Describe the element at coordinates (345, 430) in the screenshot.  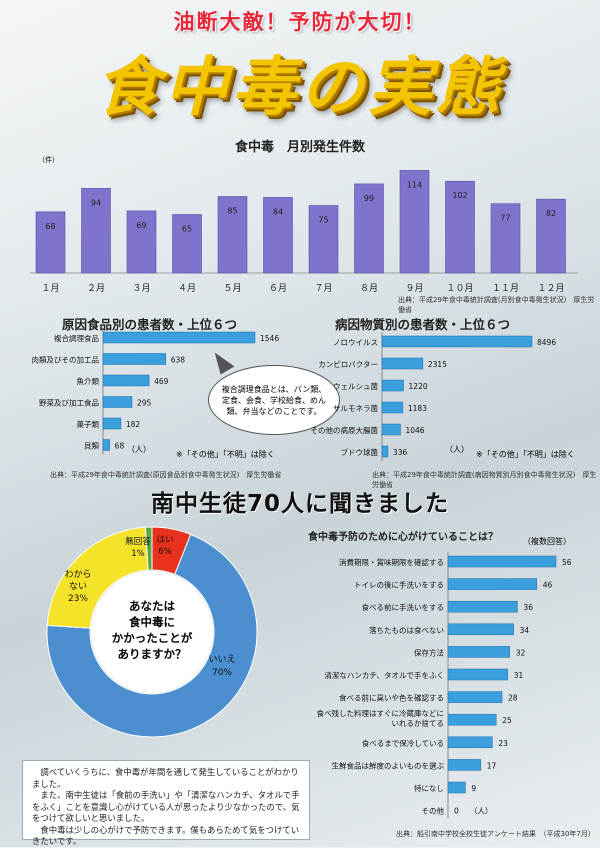
I see `pathogen-category-label: その他の病原大腸菌` at that location.